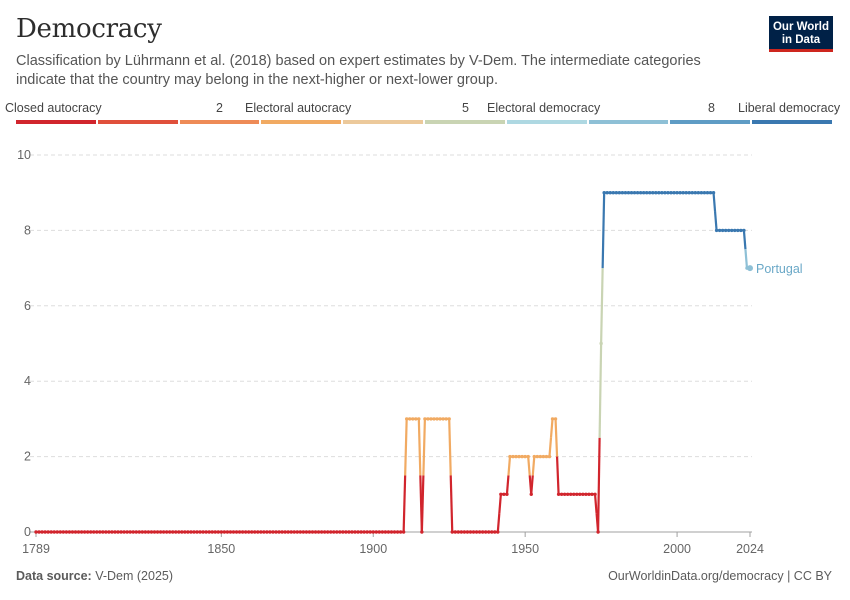 This screenshot has height=600, width=850. I want to click on legend-label-electoral-democracy: Electoral democracy, so click(544, 108).